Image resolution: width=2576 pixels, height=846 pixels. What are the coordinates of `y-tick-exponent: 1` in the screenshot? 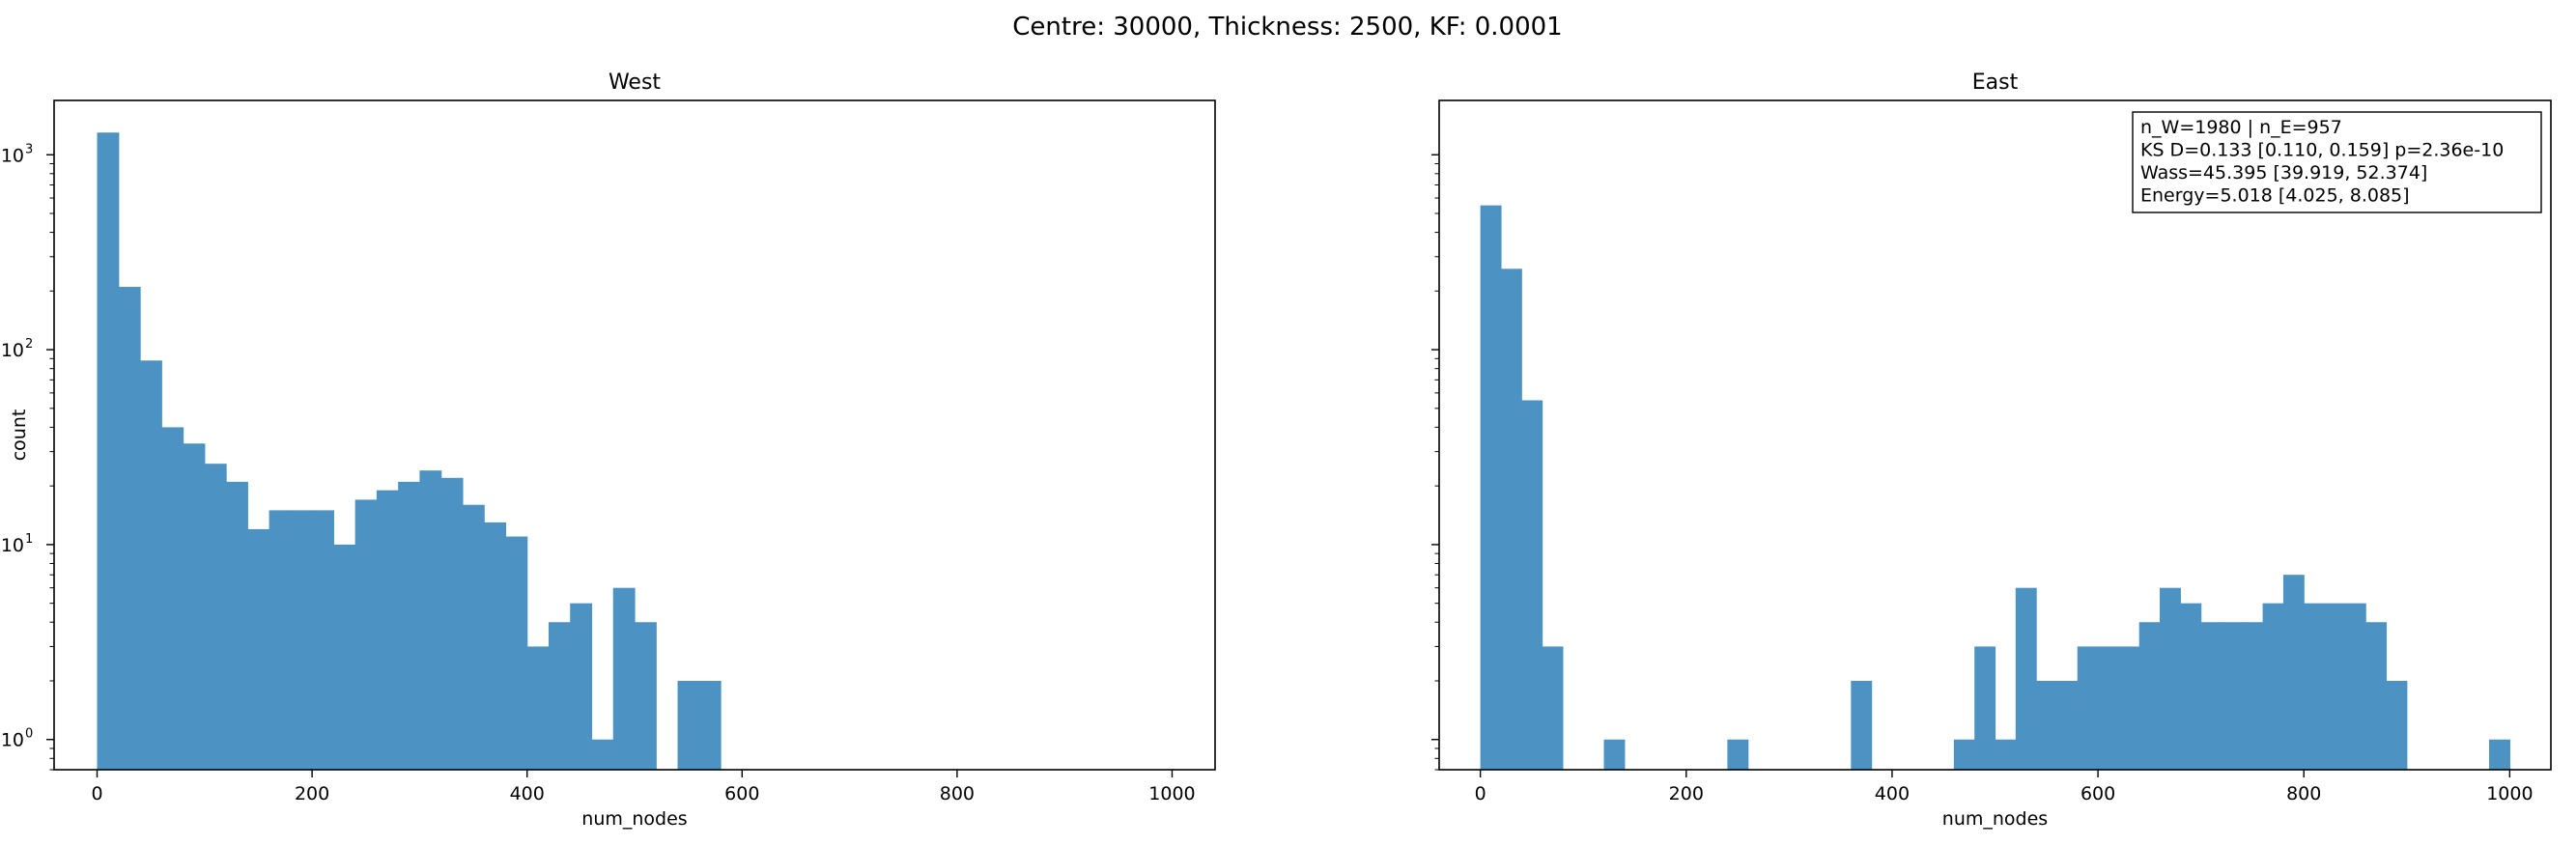 It's located at (29, 539).